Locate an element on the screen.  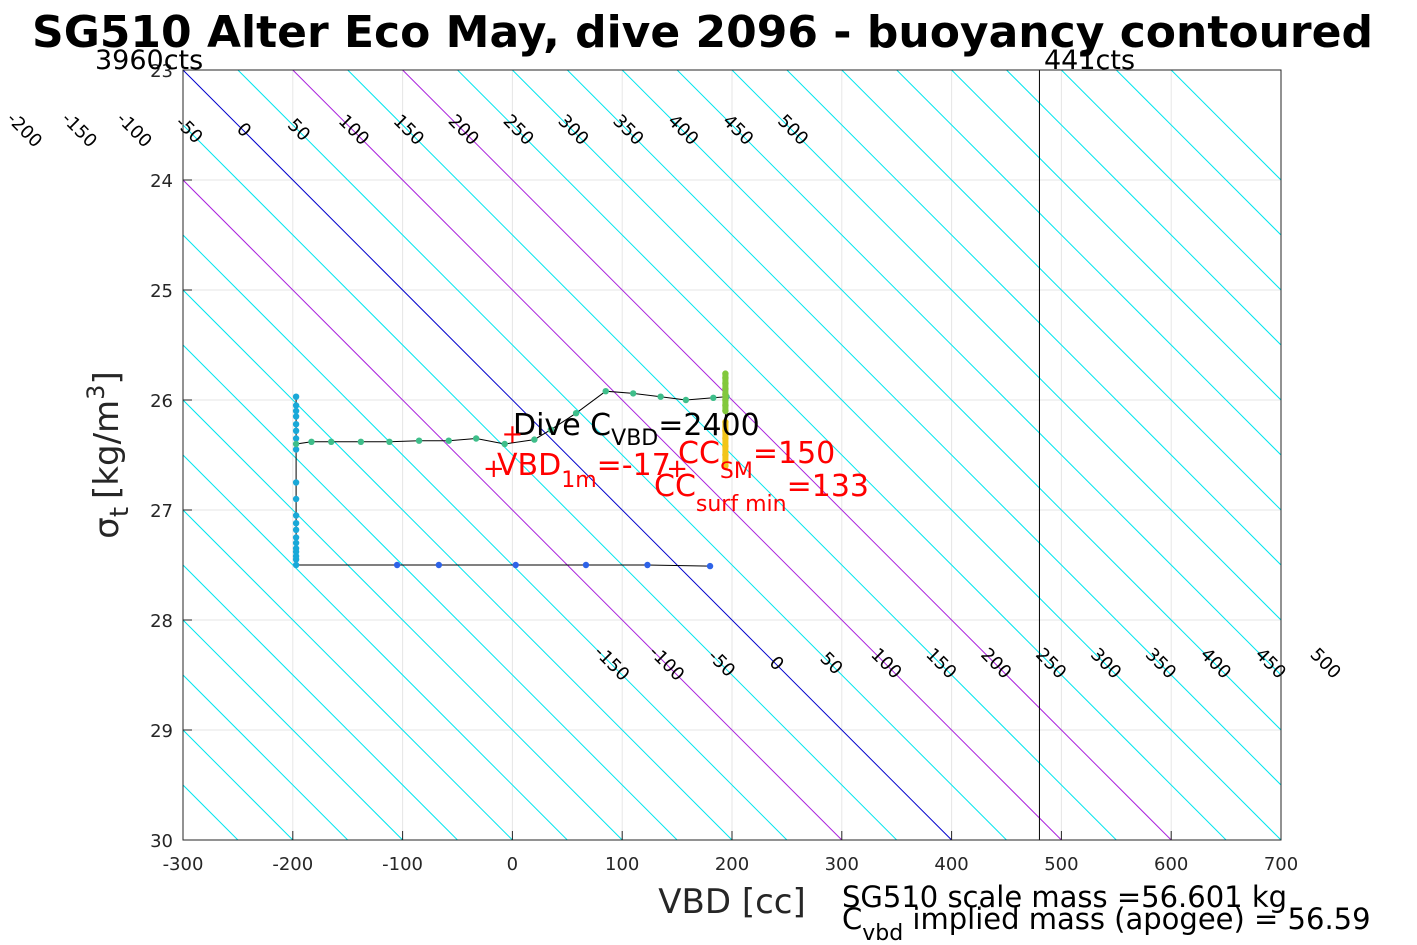
x-tick-label: -300 is located at coordinates (183, 864).